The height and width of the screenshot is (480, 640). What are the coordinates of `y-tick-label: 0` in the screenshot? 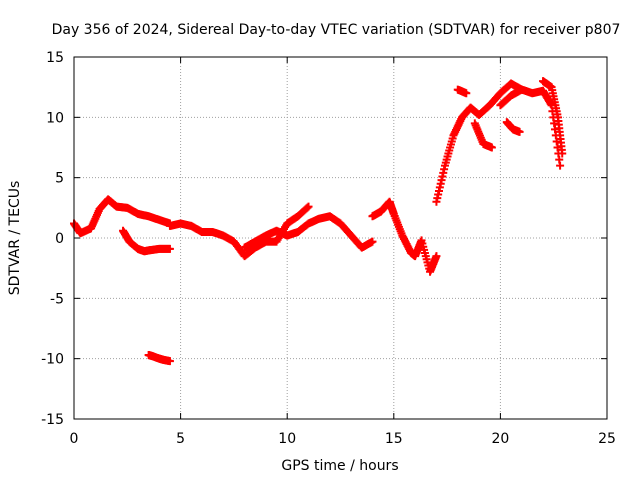 It's located at (59, 239).